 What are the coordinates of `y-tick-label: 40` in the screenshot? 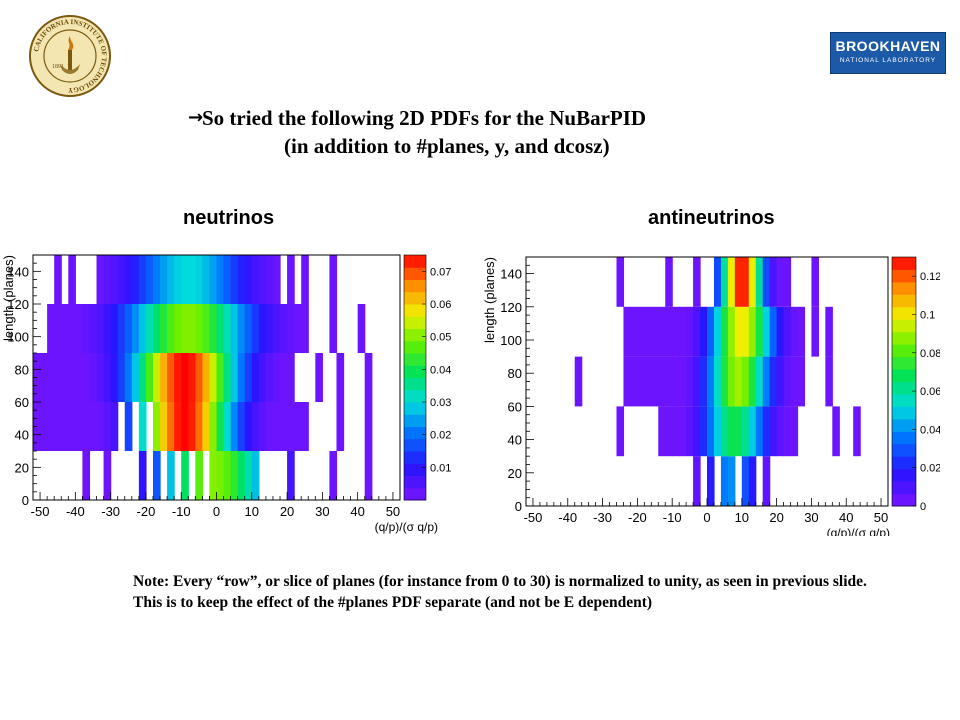 It's located at (515, 440).